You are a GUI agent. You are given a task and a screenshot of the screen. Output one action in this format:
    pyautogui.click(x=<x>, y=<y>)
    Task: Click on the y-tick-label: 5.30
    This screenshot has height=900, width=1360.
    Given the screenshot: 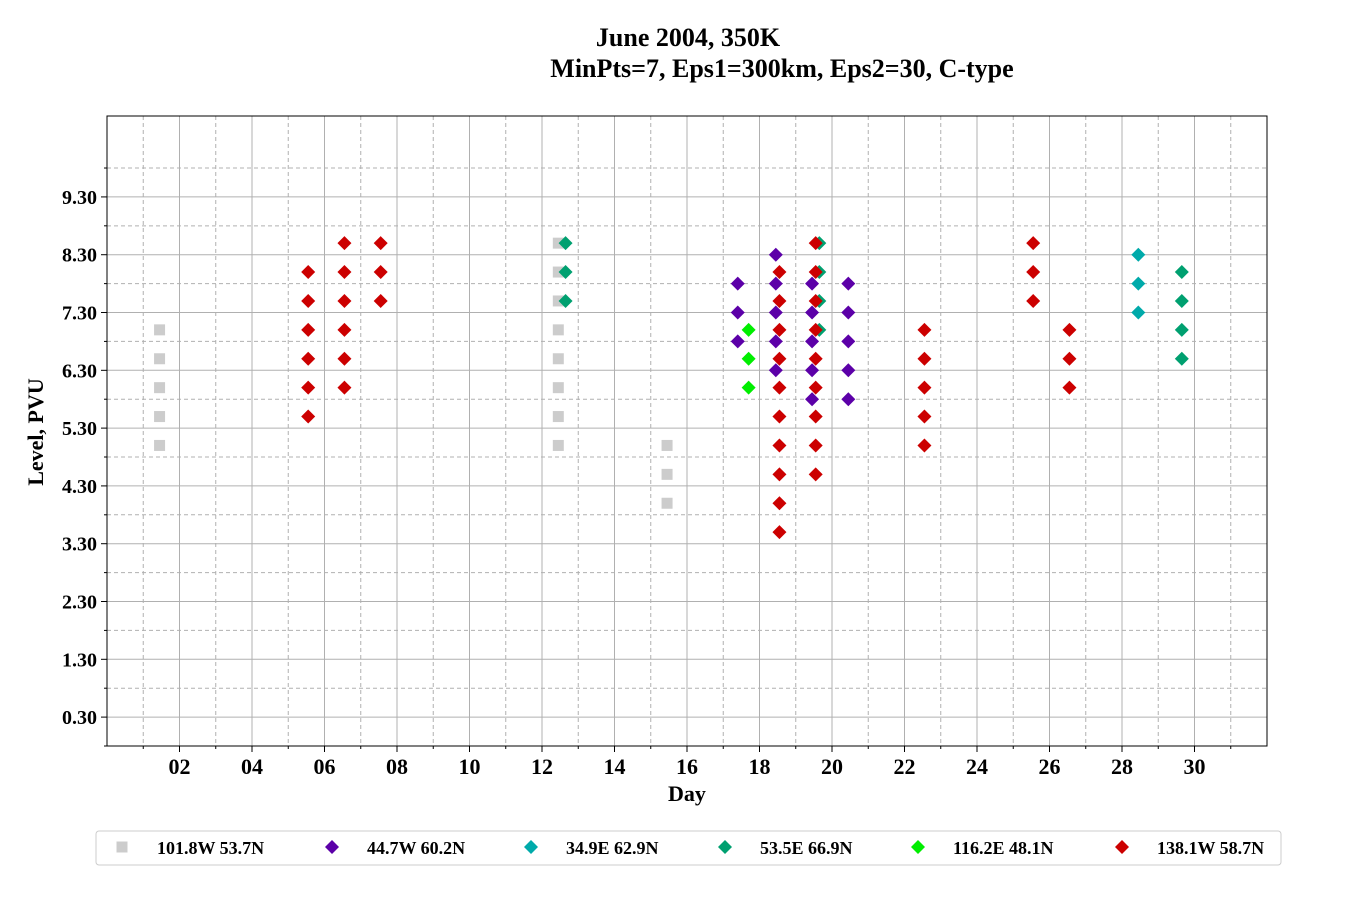 What is the action you would take?
    pyautogui.click(x=79, y=429)
    